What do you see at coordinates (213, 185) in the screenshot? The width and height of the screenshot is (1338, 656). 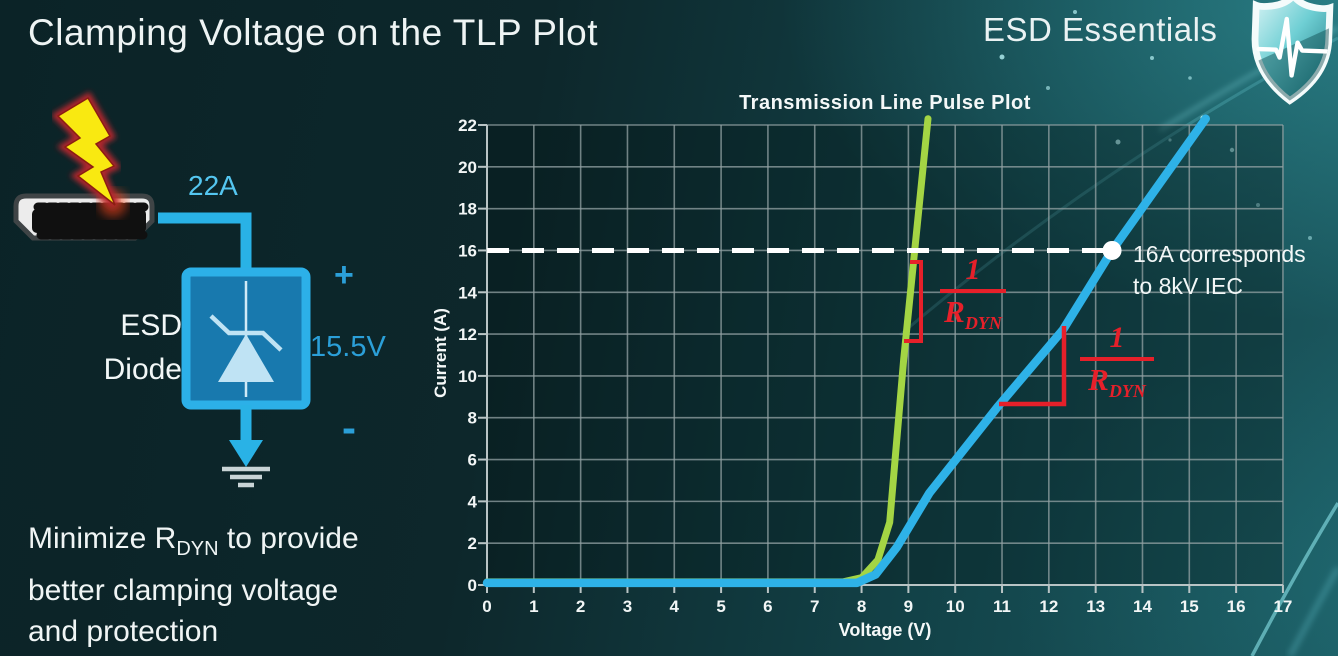 I see `surge-current-label: 22A` at bounding box center [213, 185].